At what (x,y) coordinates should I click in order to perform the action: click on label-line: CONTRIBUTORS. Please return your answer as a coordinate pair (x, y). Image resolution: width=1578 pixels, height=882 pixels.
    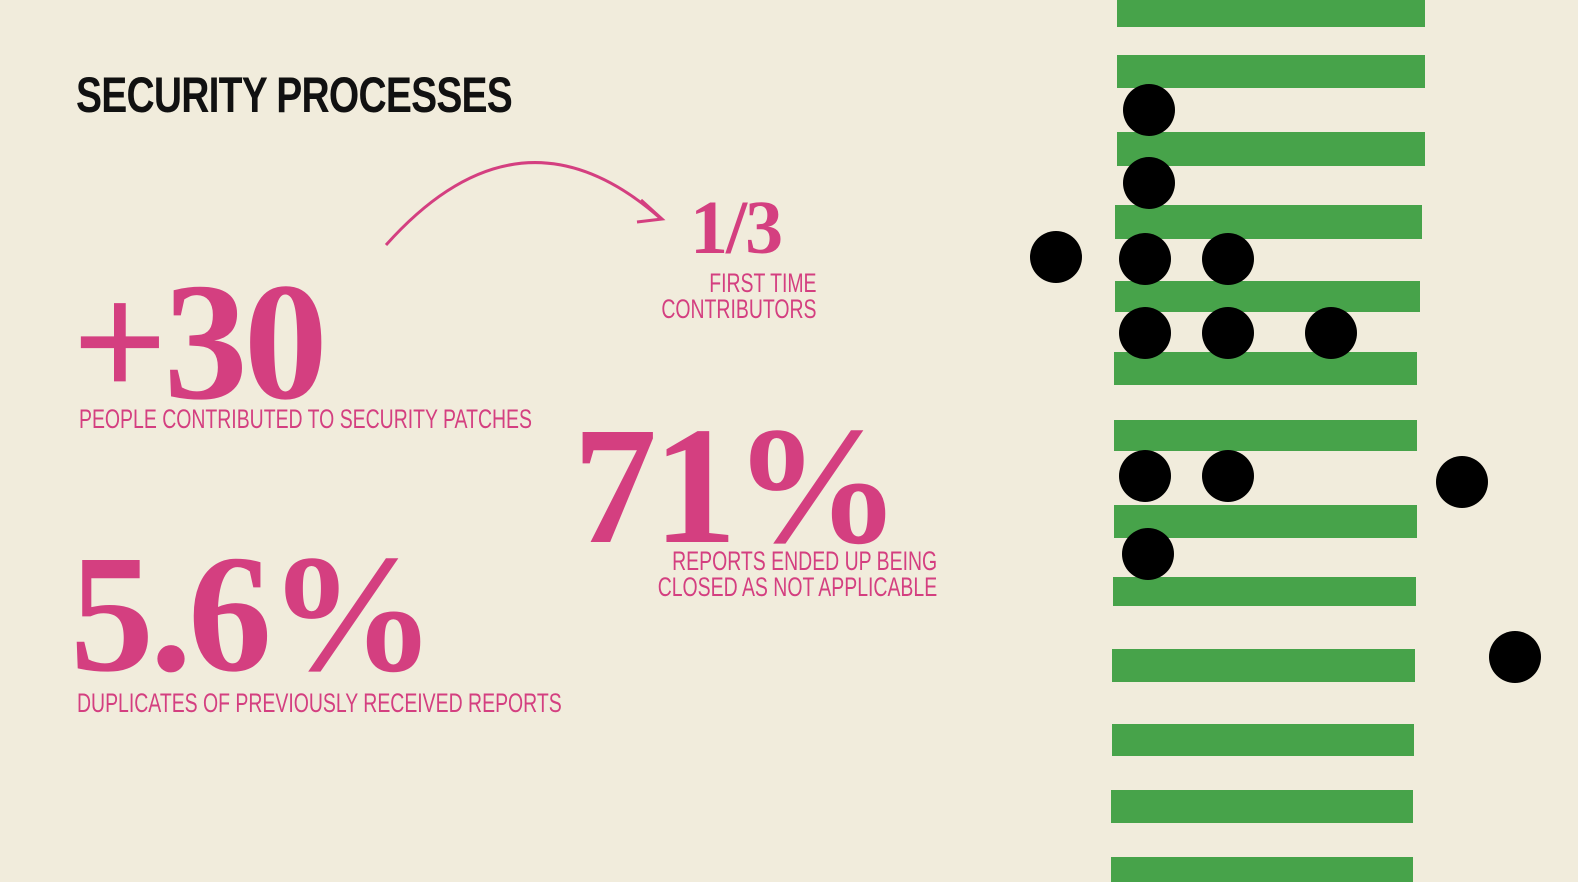
    Looking at the image, I should click on (739, 309).